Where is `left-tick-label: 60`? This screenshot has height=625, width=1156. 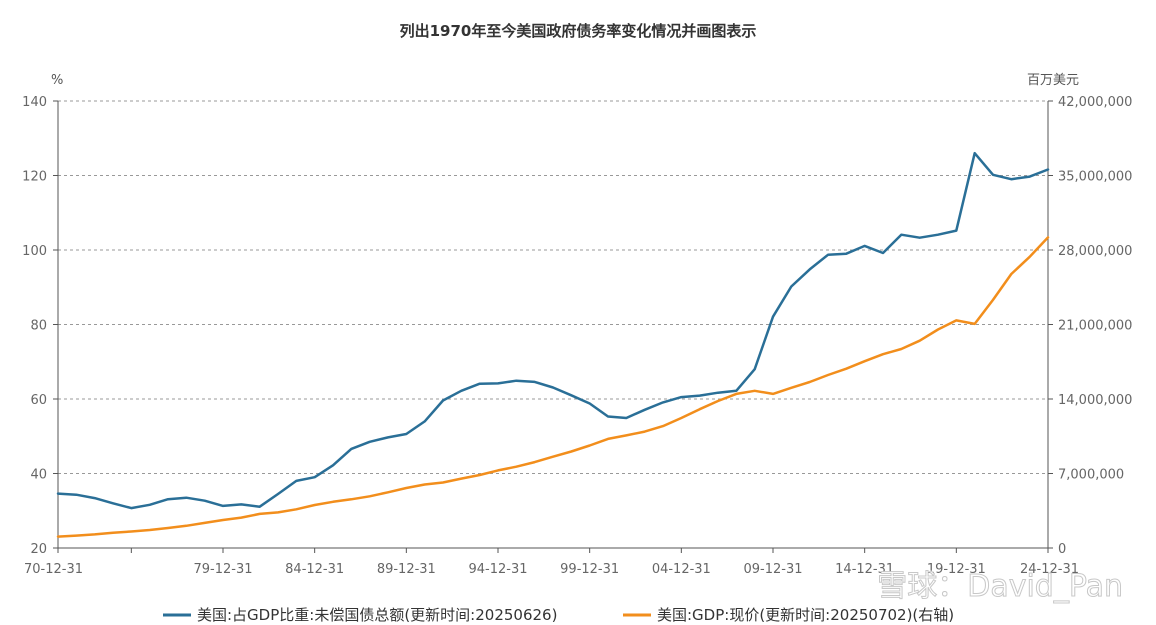 left-tick-label: 60 is located at coordinates (38, 400).